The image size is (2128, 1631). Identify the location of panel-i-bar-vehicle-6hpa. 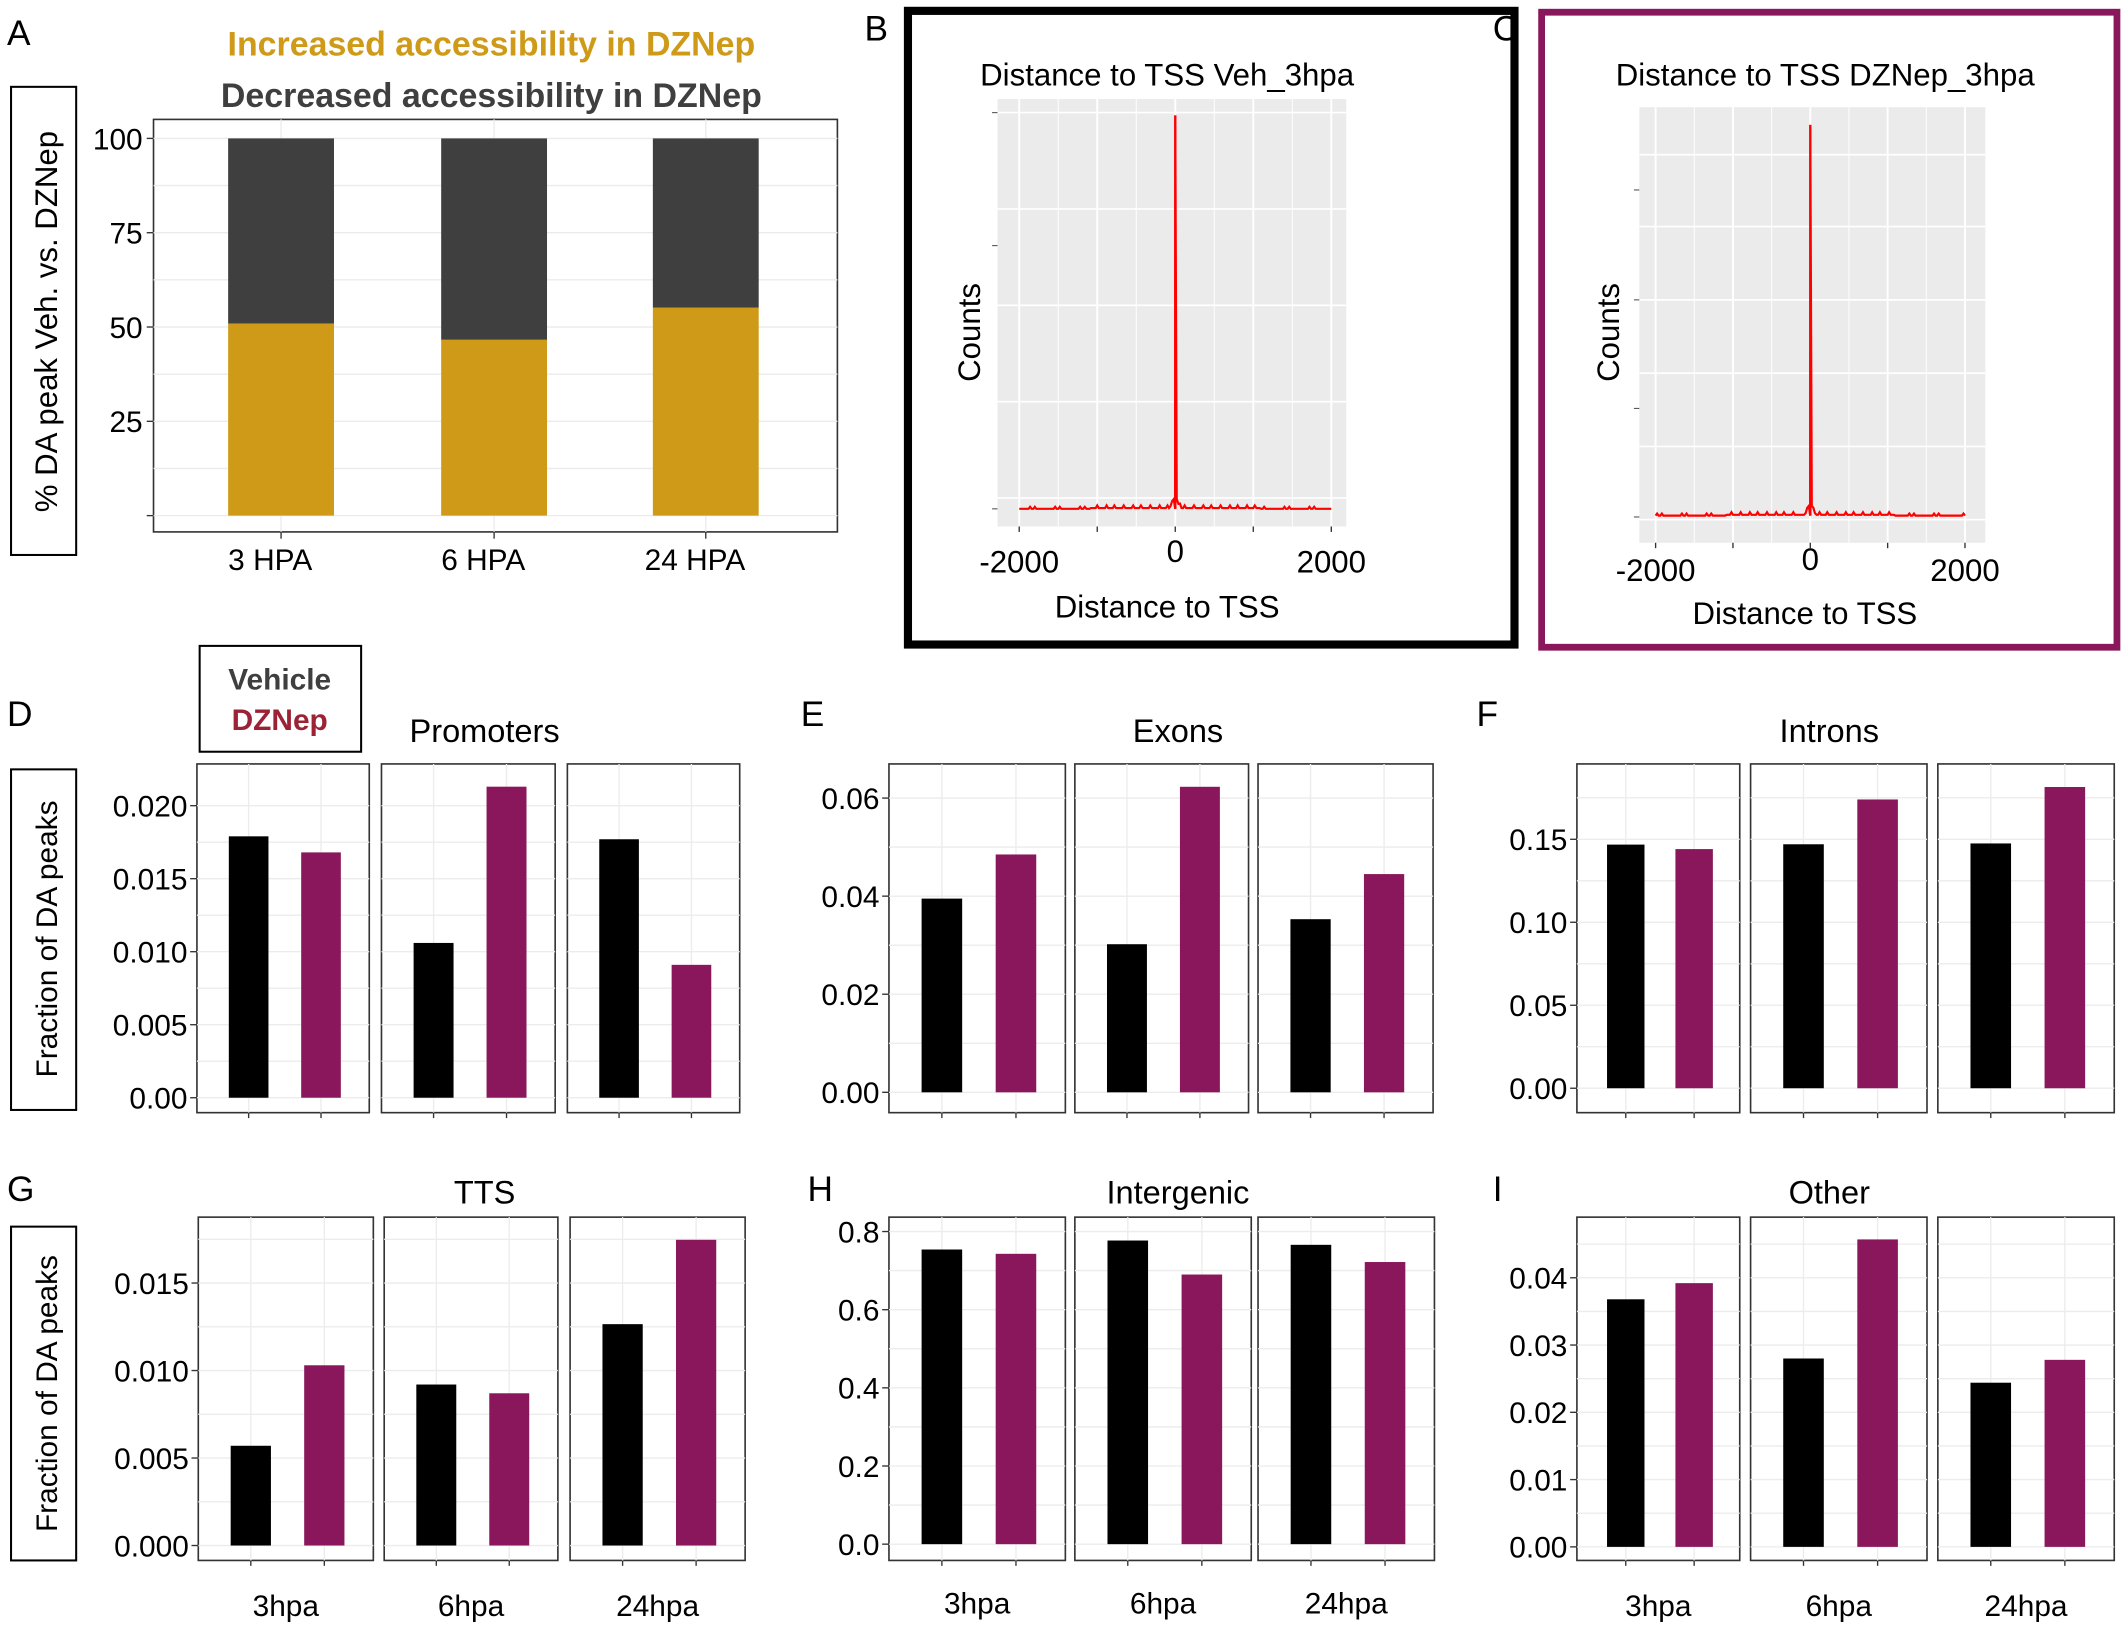
(1803, 1452).